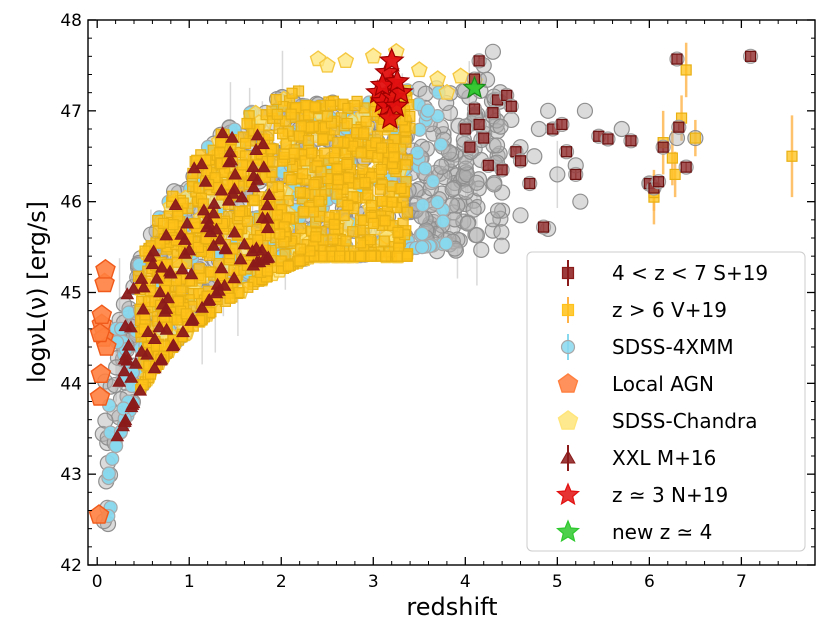 The width and height of the screenshot is (830, 643). I want to click on y-tick-label: 43, so click(71, 475).